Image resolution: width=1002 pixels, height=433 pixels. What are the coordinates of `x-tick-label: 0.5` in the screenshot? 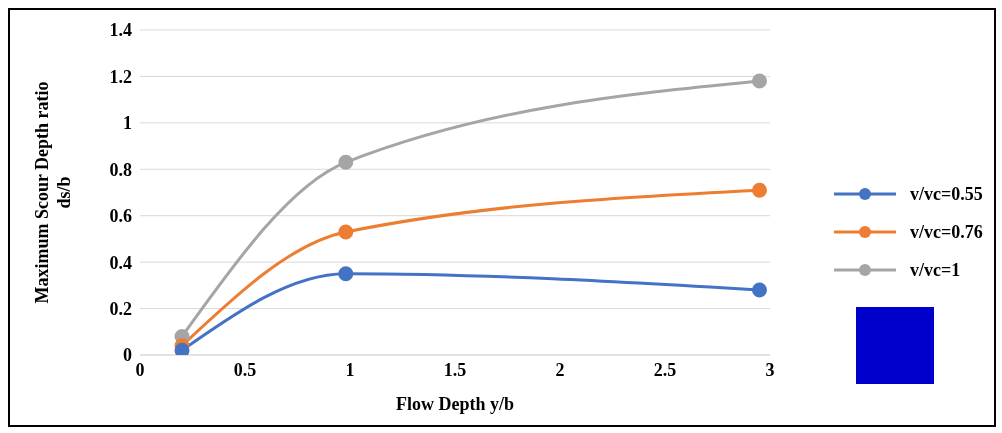 It's located at (245, 369).